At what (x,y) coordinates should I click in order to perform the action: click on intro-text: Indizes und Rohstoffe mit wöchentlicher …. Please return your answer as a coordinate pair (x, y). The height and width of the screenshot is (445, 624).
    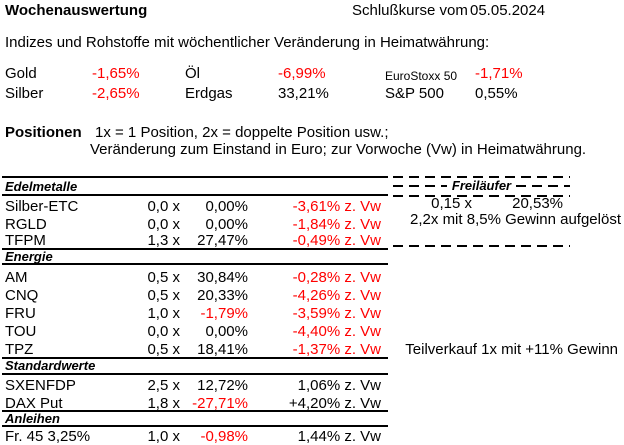
    Looking at the image, I should click on (247, 42).